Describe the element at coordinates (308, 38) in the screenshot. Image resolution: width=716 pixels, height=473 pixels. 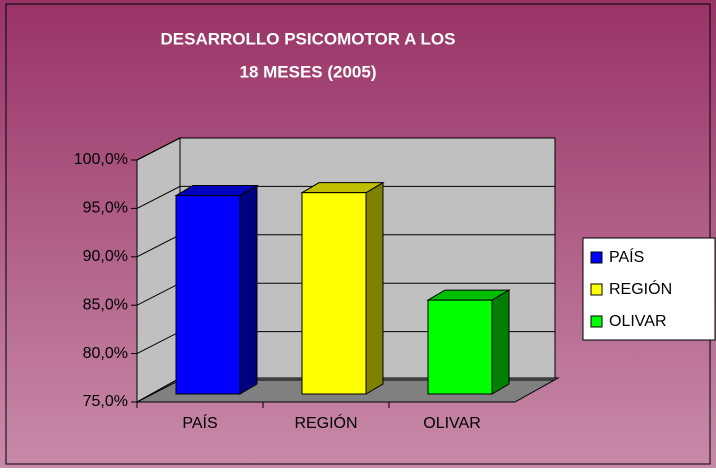
I see `chart-title: DESARROLLO PSICOMOTOR A LOS` at that location.